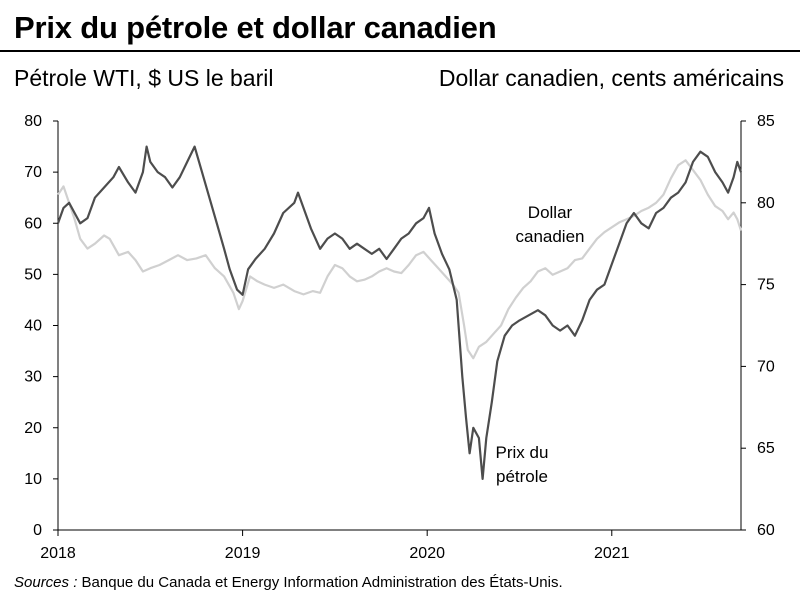 This screenshot has height=600, width=800. I want to click on left-tick-label: 50, so click(33, 274).